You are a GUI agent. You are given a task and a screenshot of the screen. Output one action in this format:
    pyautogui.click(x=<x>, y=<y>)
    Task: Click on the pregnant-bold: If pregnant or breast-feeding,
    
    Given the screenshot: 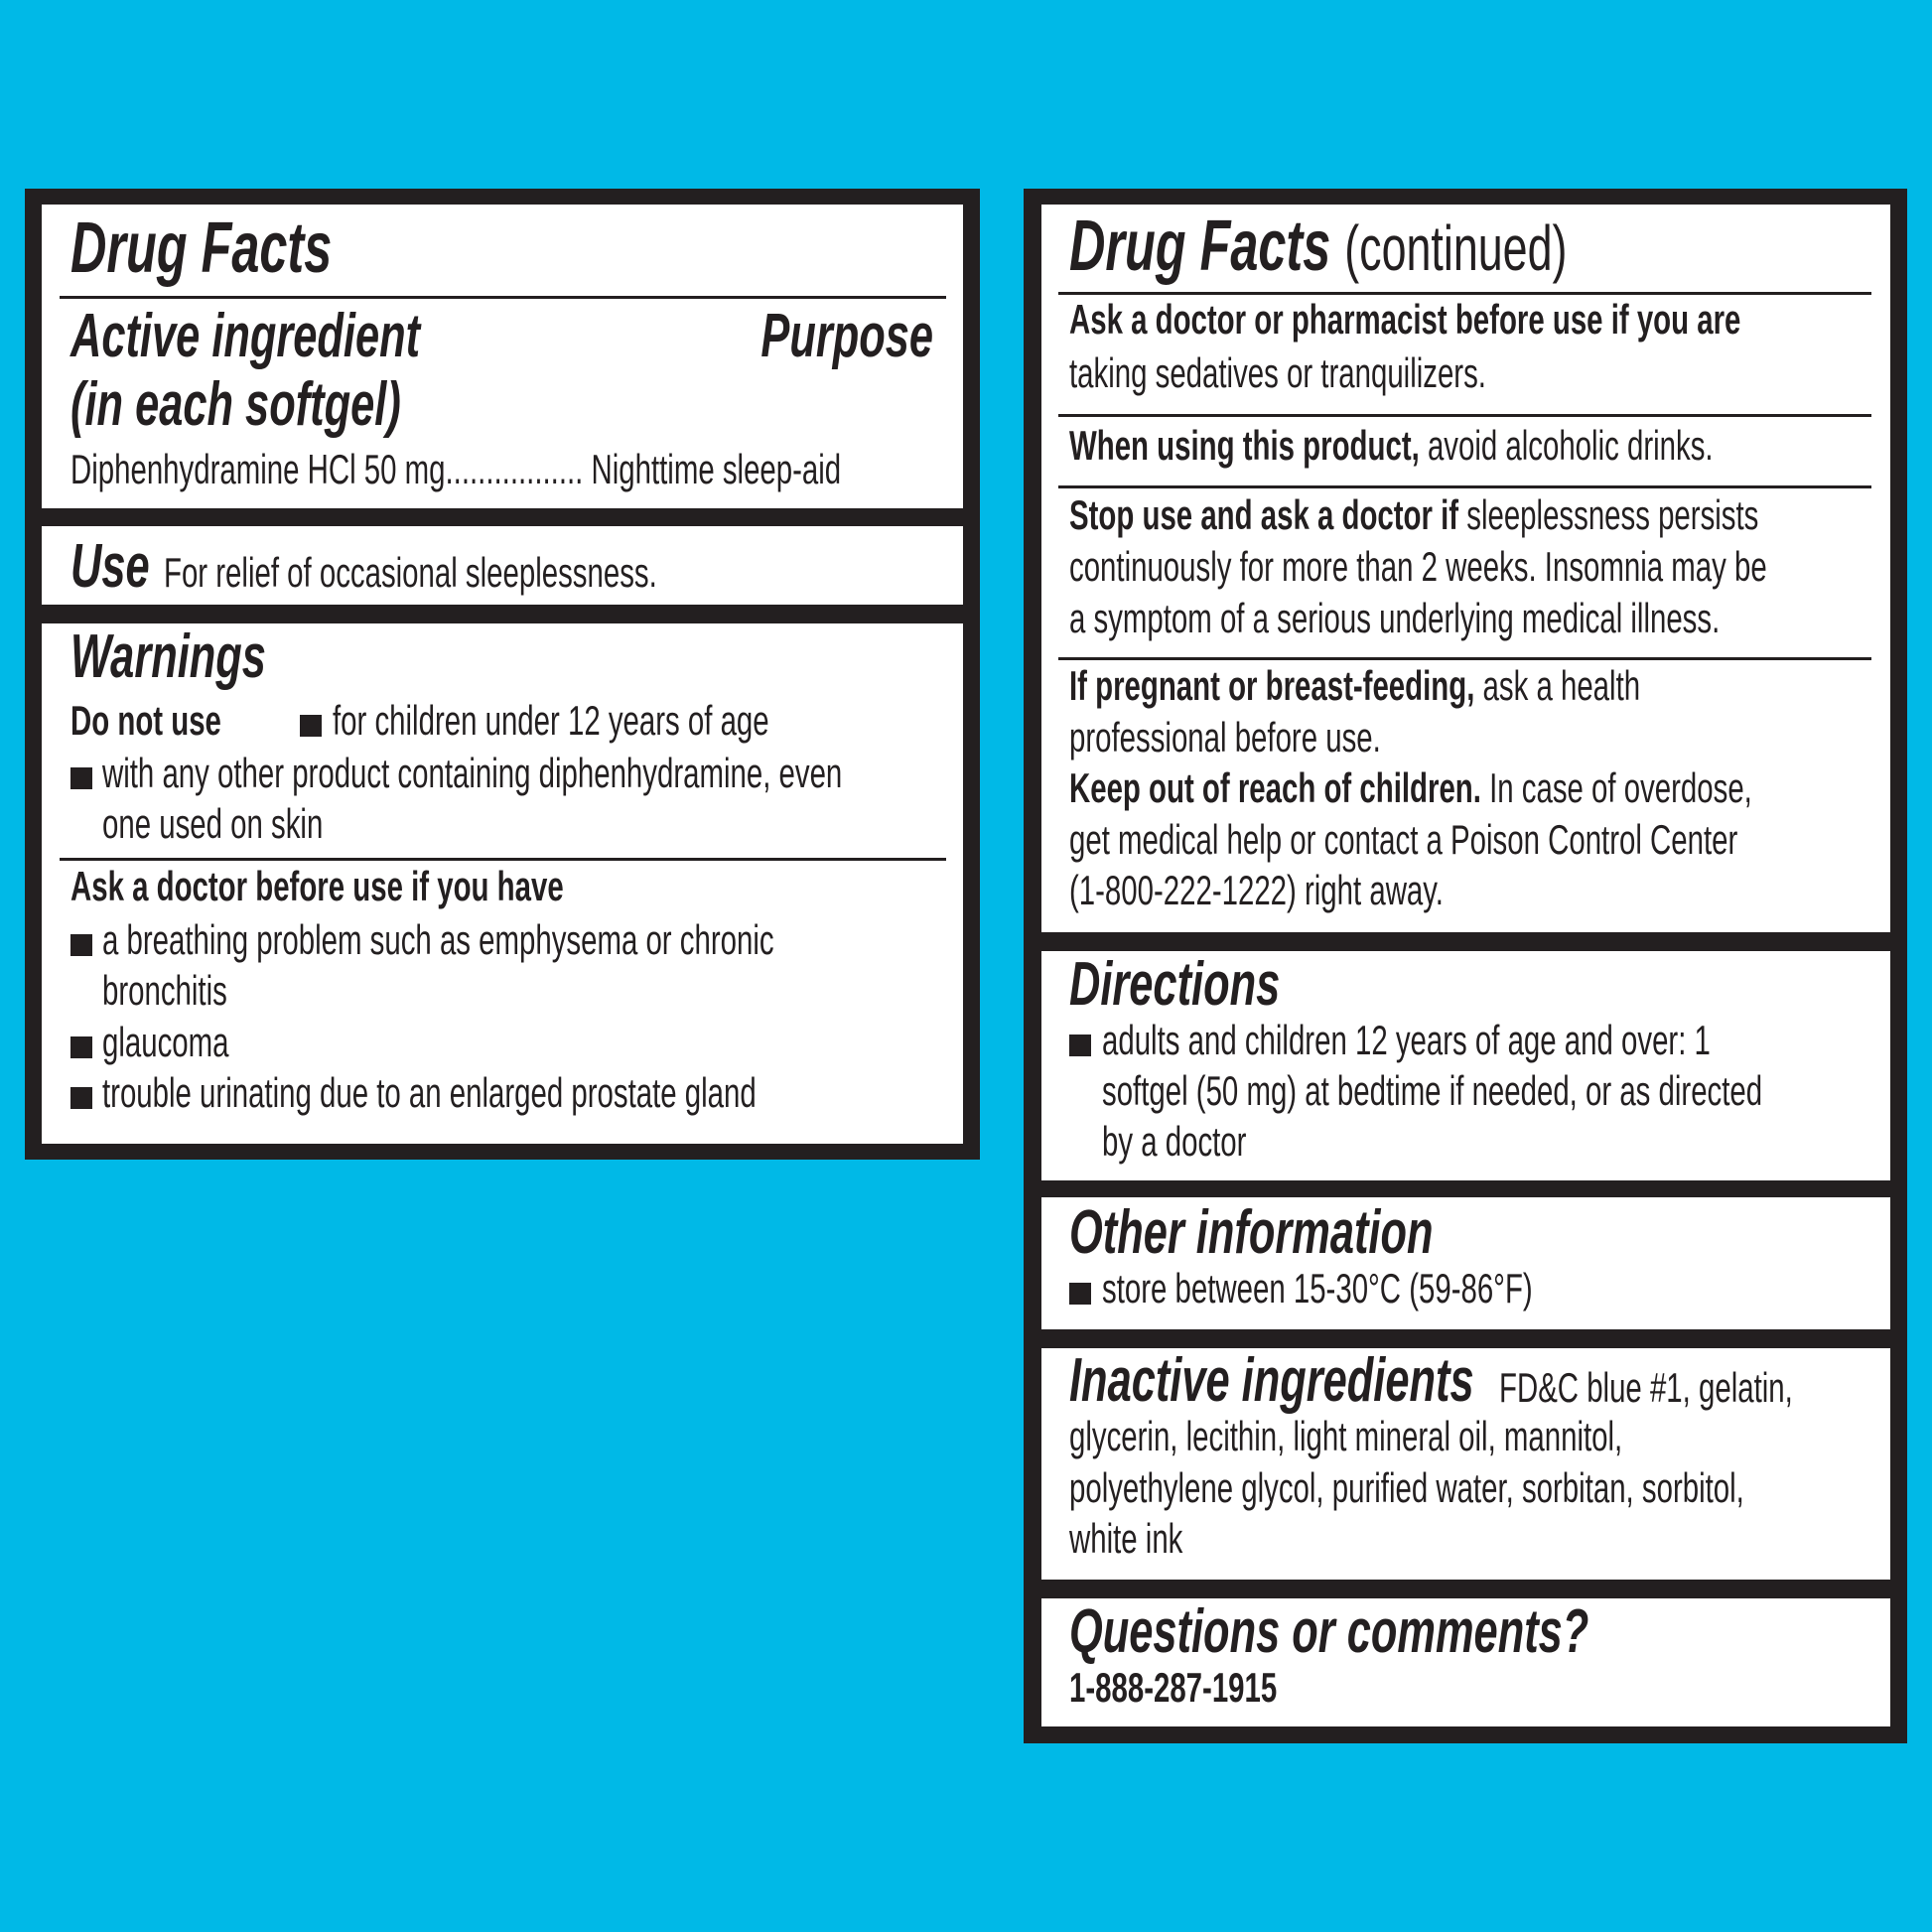 What is the action you would take?
    pyautogui.click(x=1272, y=686)
    